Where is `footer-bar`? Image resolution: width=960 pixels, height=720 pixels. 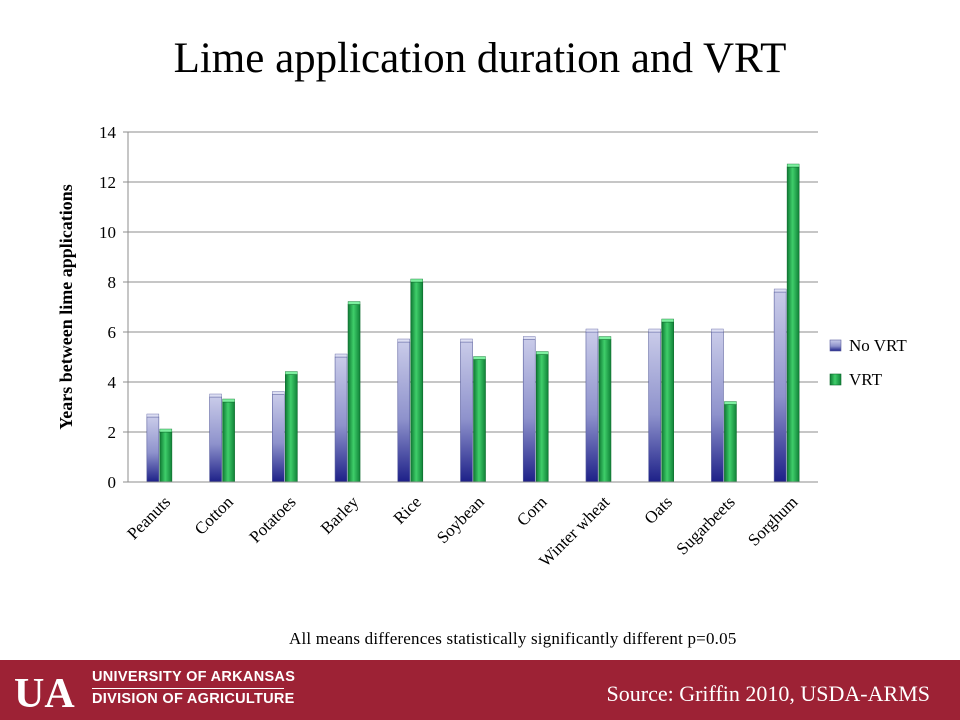
footer-bar is located at coordinates (480, 690).